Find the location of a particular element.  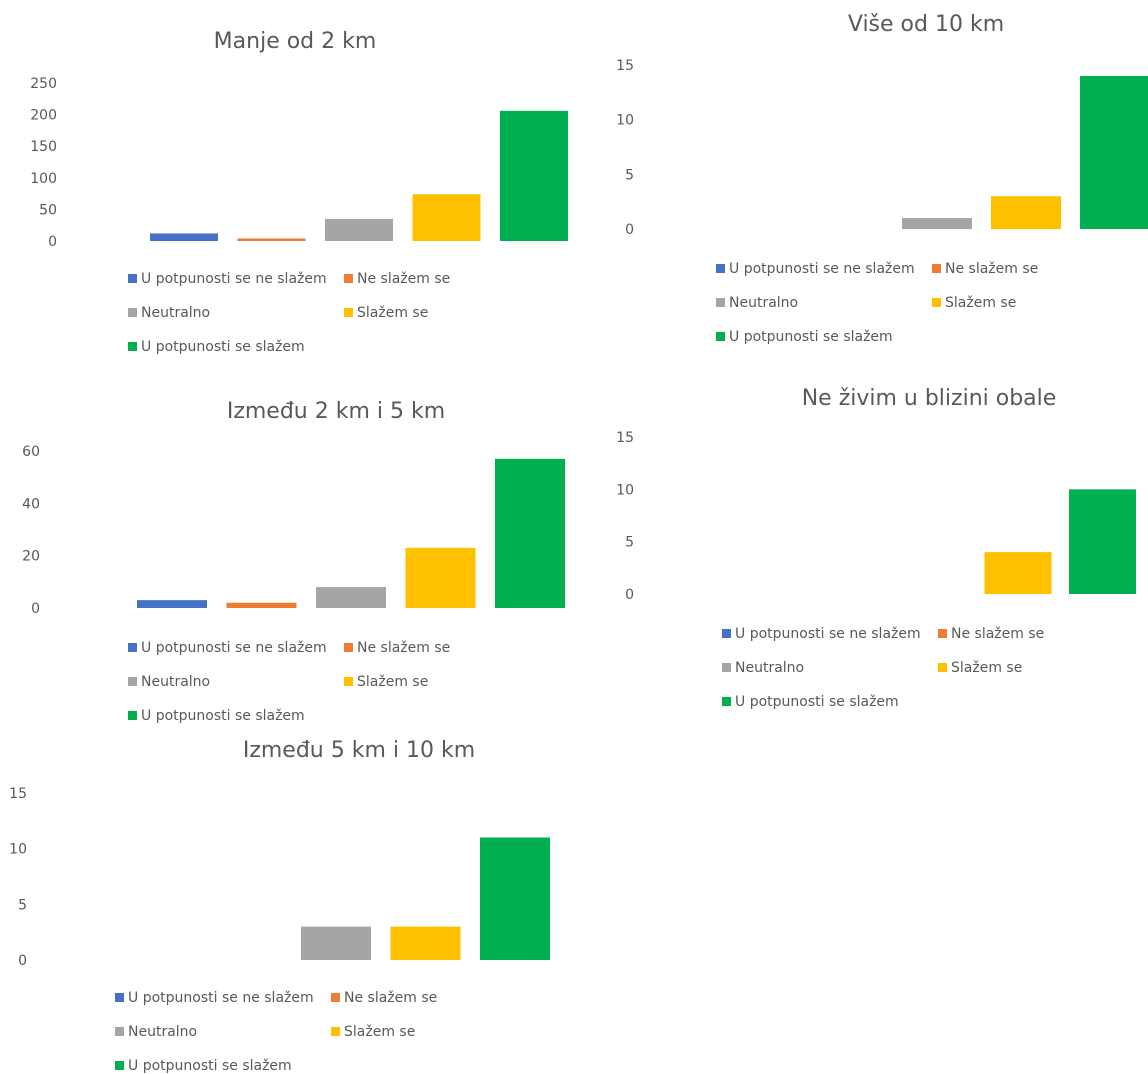

y-tick-label: 50 is located at coordinates (48, 210).